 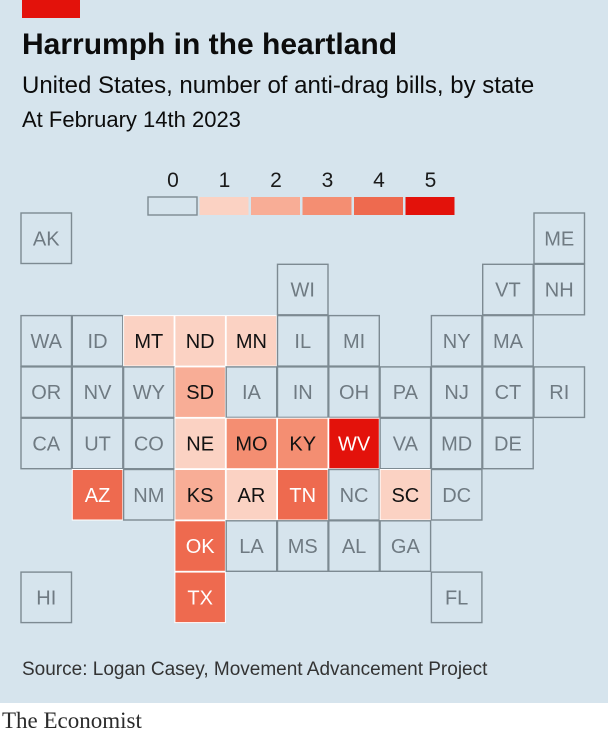 What do you see at coordinates (72, 720) in the screenshot?
I see `publisher-footer: The Economist` at bounding box center [72, 720].